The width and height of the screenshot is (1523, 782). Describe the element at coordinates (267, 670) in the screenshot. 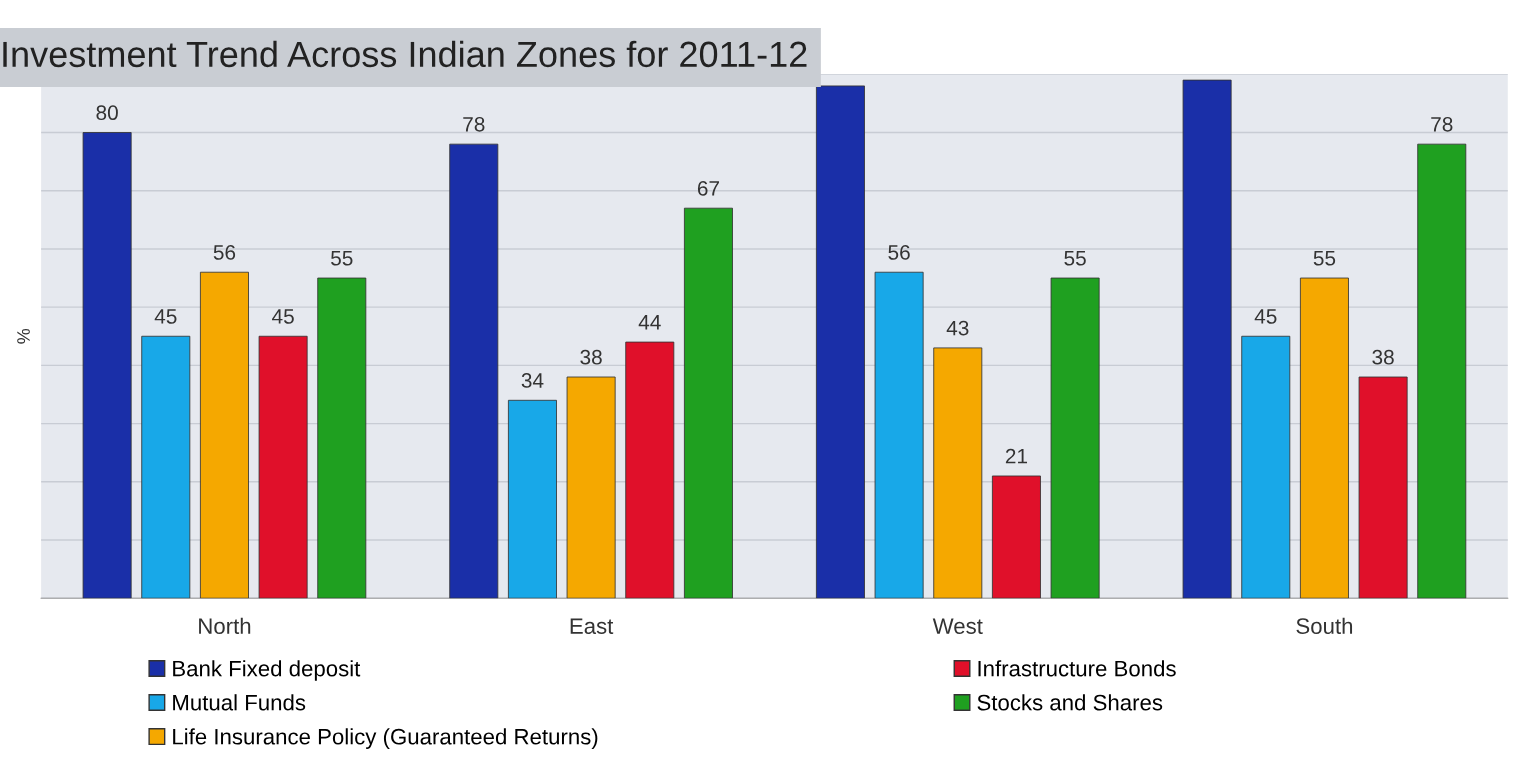

I see `legend-label: Bank Fixed deposit` at that location.